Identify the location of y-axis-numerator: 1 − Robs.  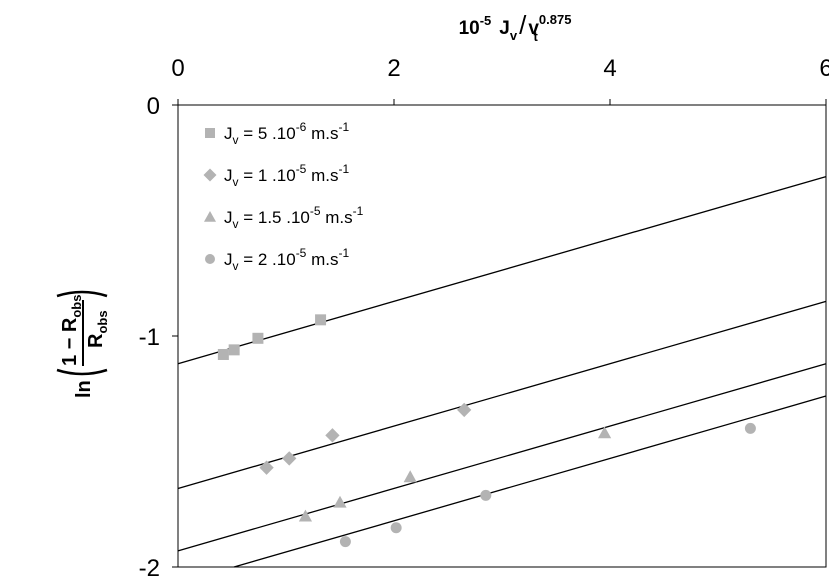
(71, 330).